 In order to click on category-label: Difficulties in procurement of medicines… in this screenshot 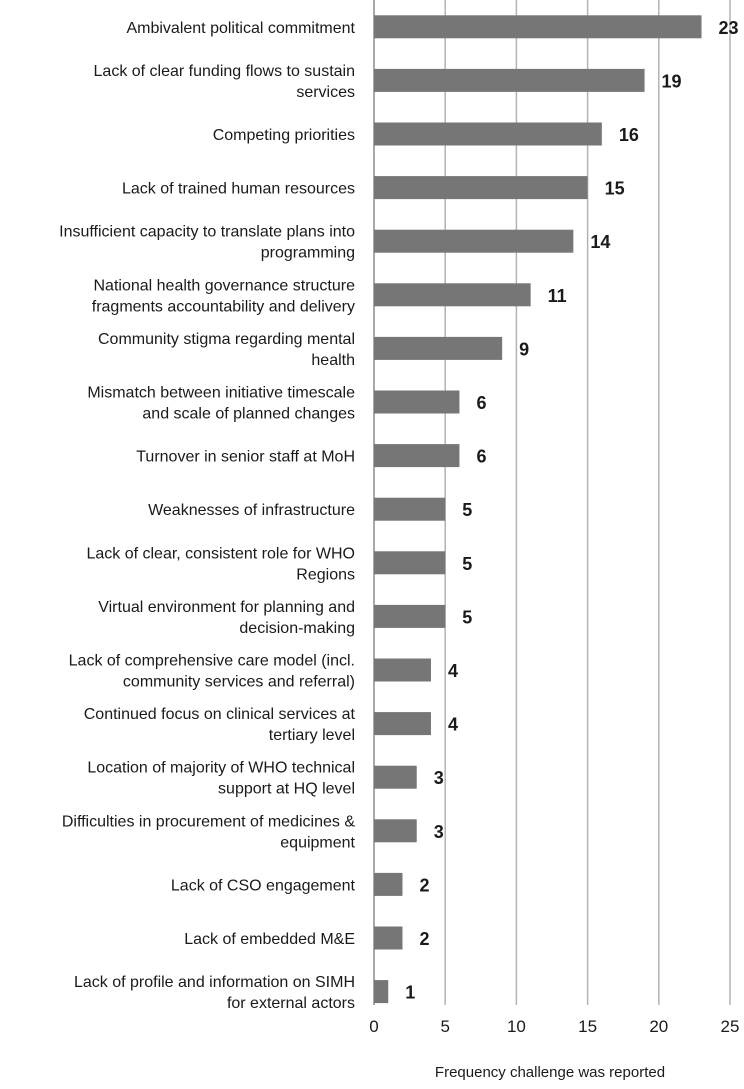, I will do `click(209, 832)`.